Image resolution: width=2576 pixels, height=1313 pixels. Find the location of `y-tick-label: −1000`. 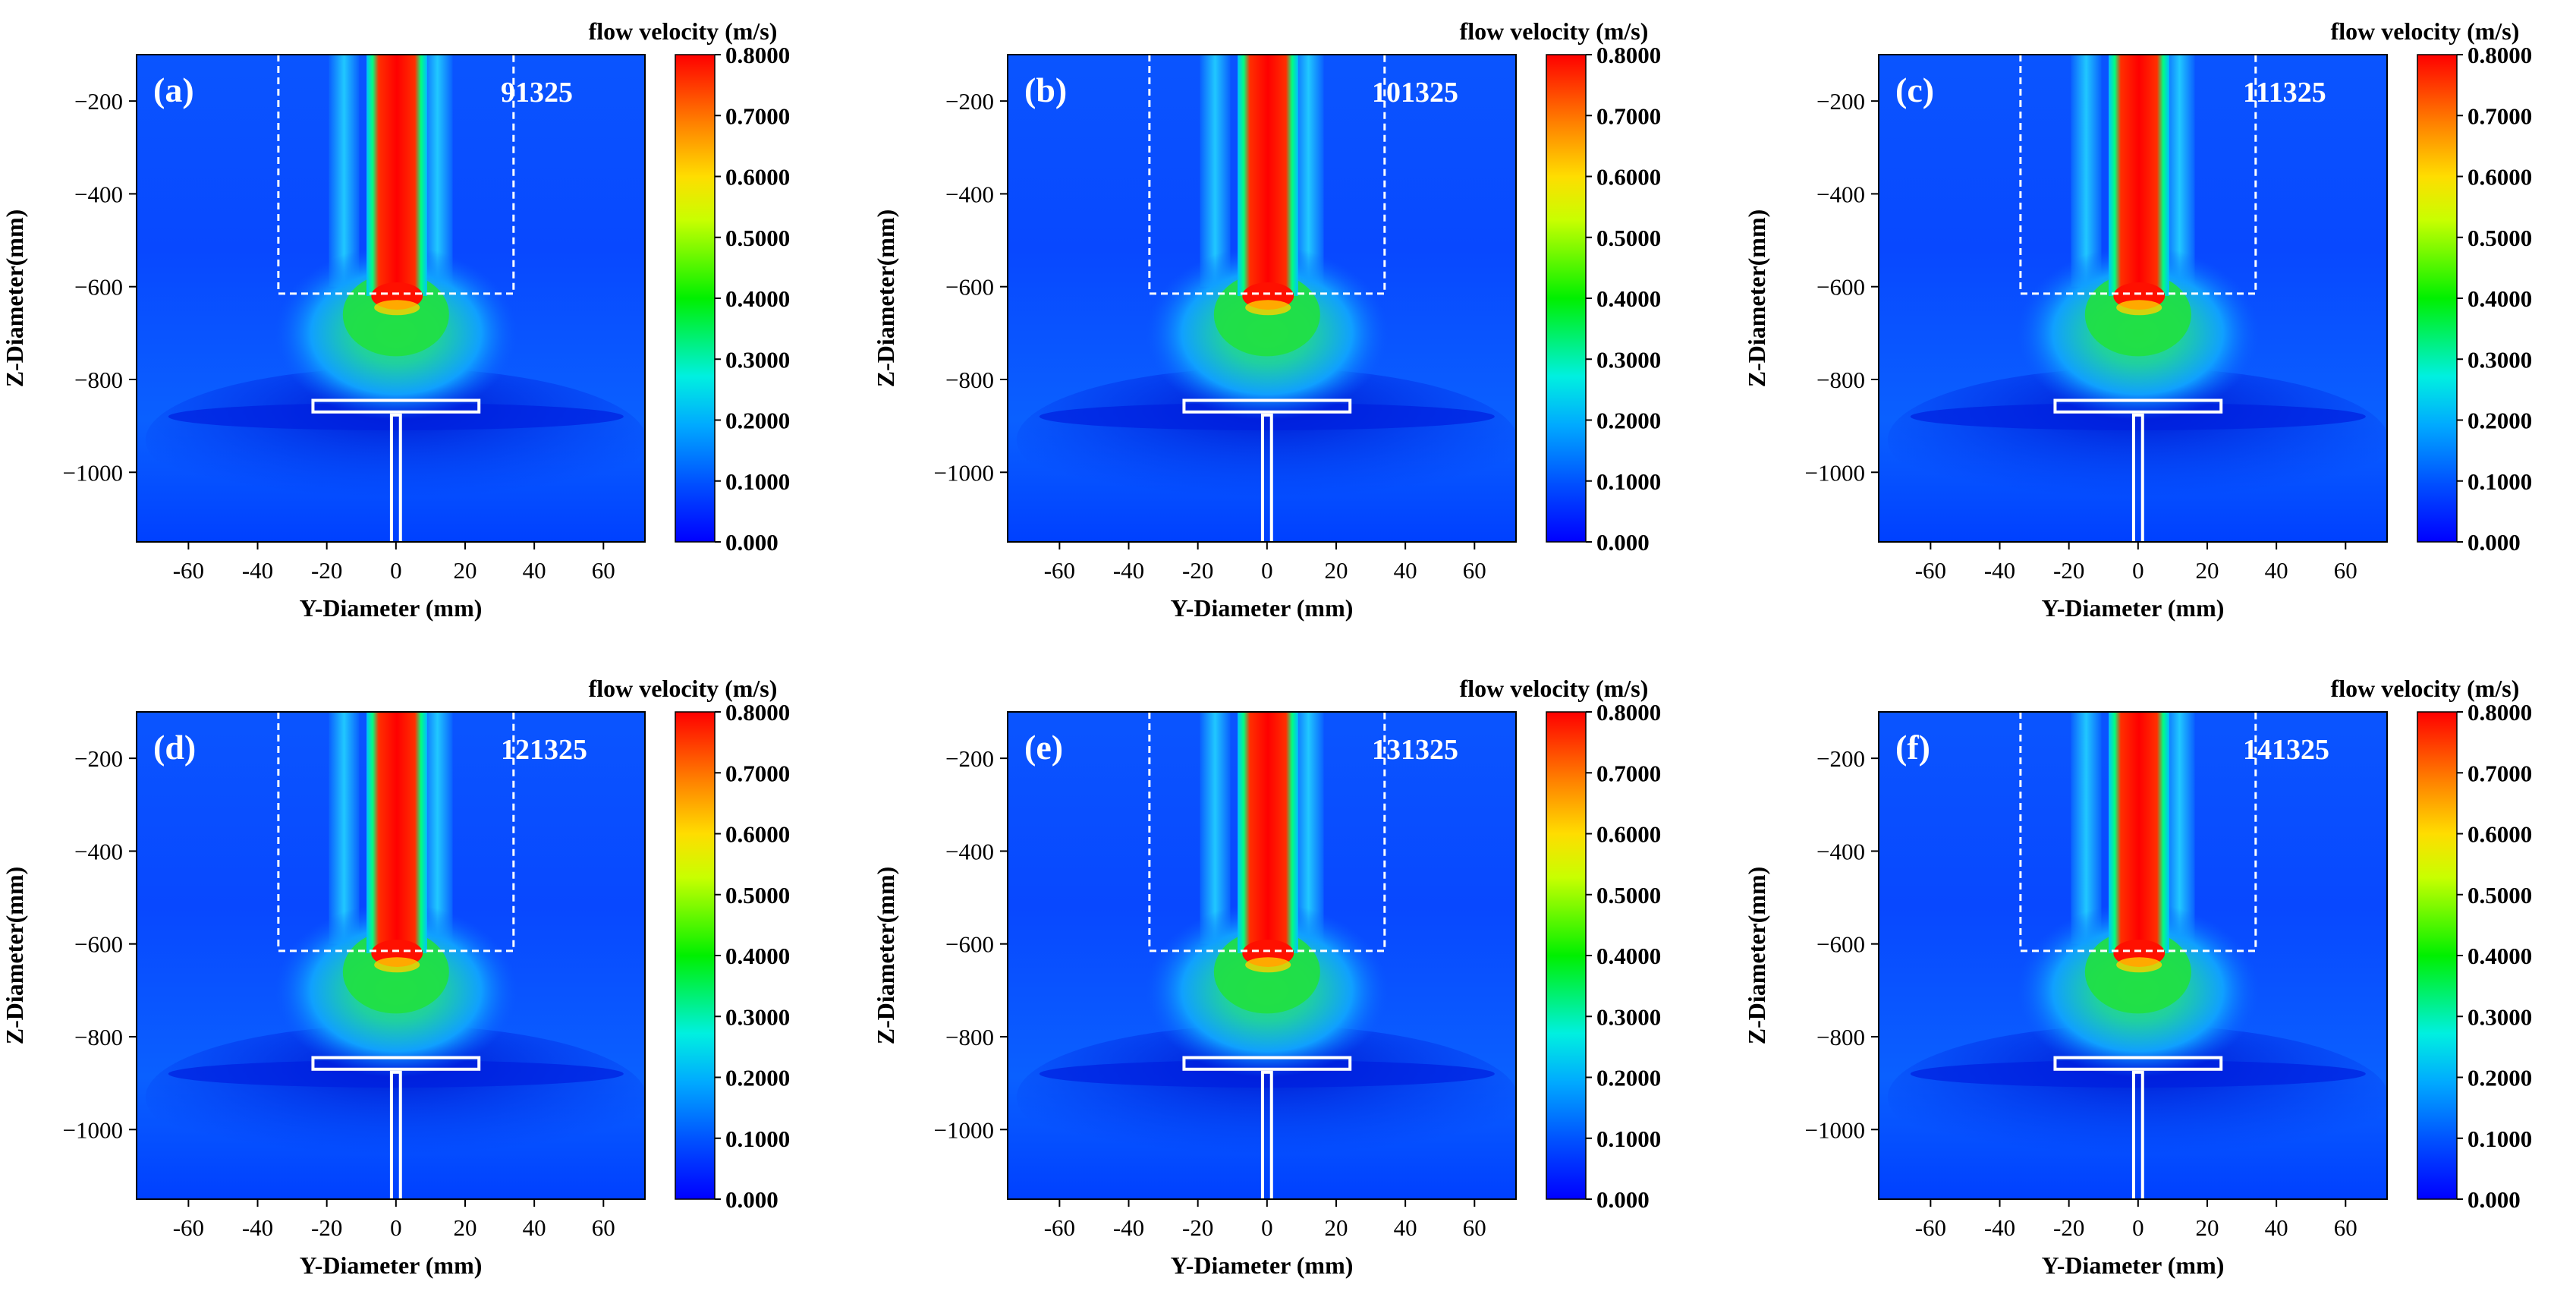

y-tick-label: −1000 is located at coordinates (964, 472).